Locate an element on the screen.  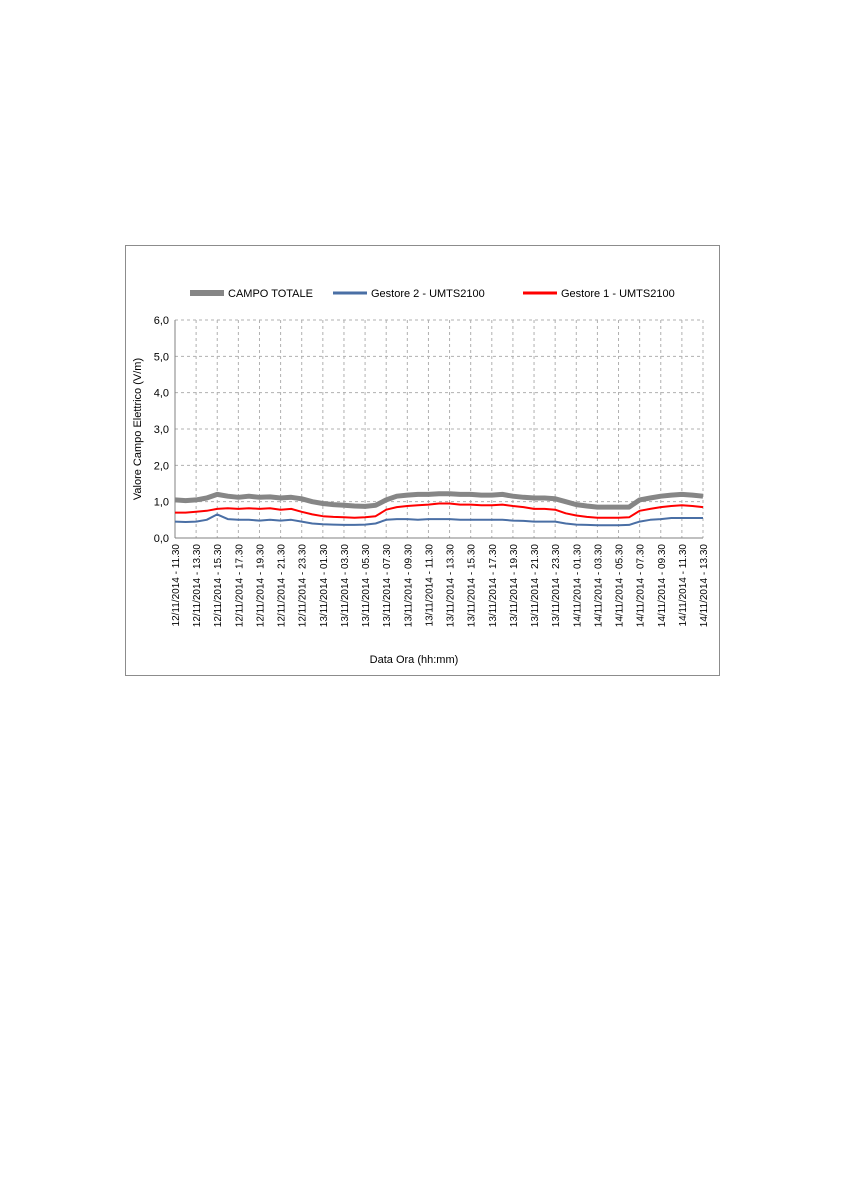
x-tick-label: 13/11/2014 - 01.30 is located at coordinates (324, 586).